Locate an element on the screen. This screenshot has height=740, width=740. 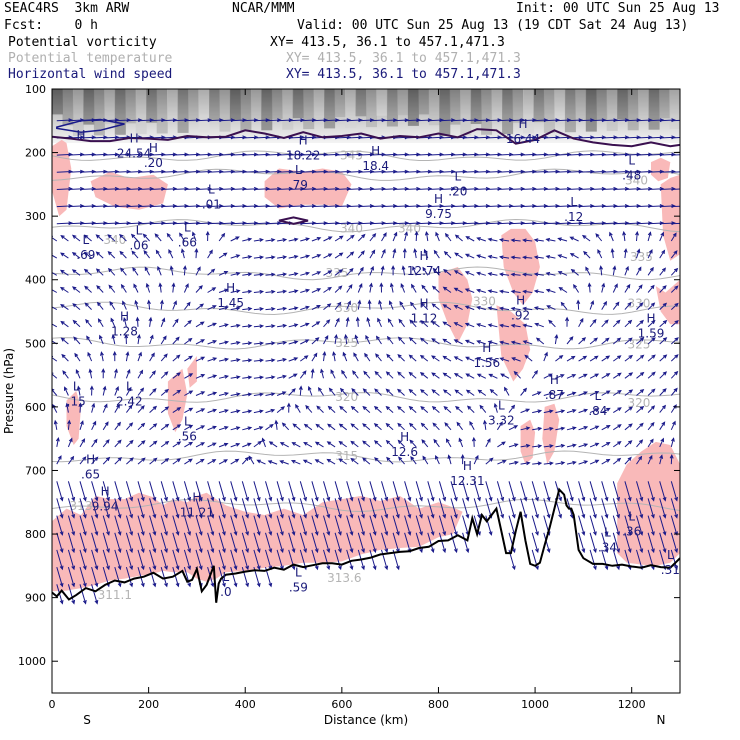
theta-contour is located at coordinates (366, 174).